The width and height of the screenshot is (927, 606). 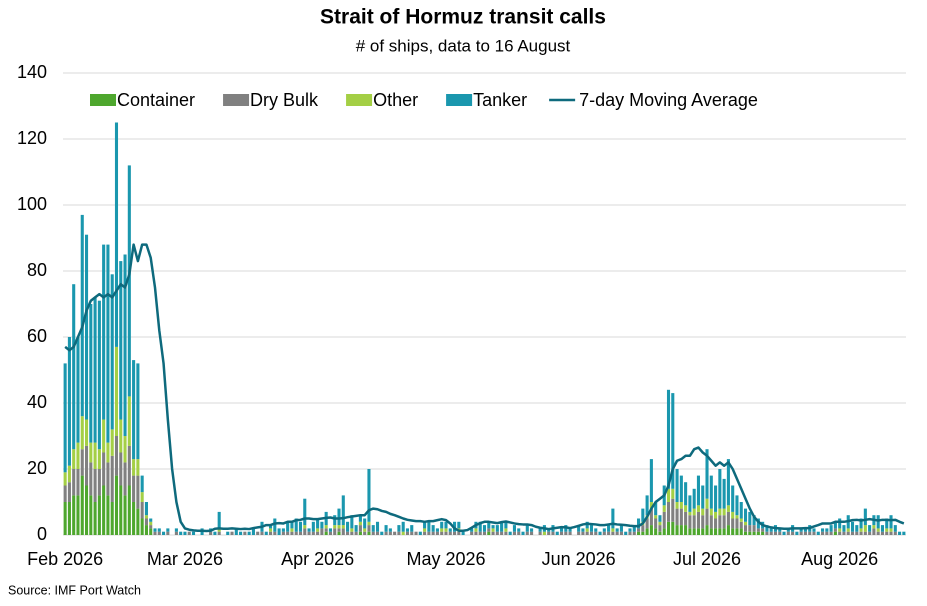 What do you see at coordinates (236, 100) in the screenshot?
I see `legend-swatch` at bounding box center [236, 100].